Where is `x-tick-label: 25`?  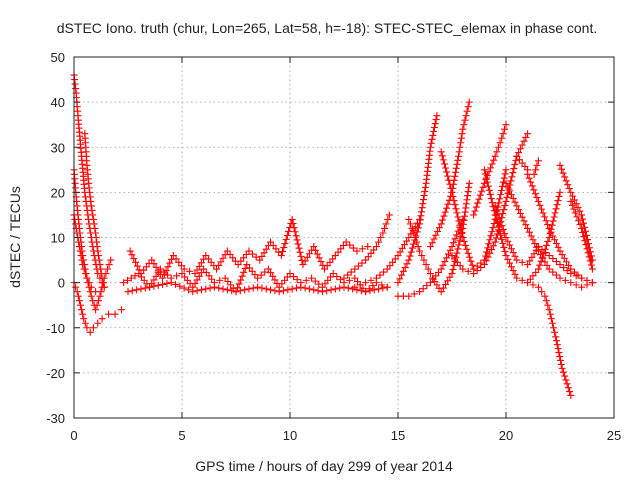 x-tick-label: 25 is located at coordinates (614, 435).